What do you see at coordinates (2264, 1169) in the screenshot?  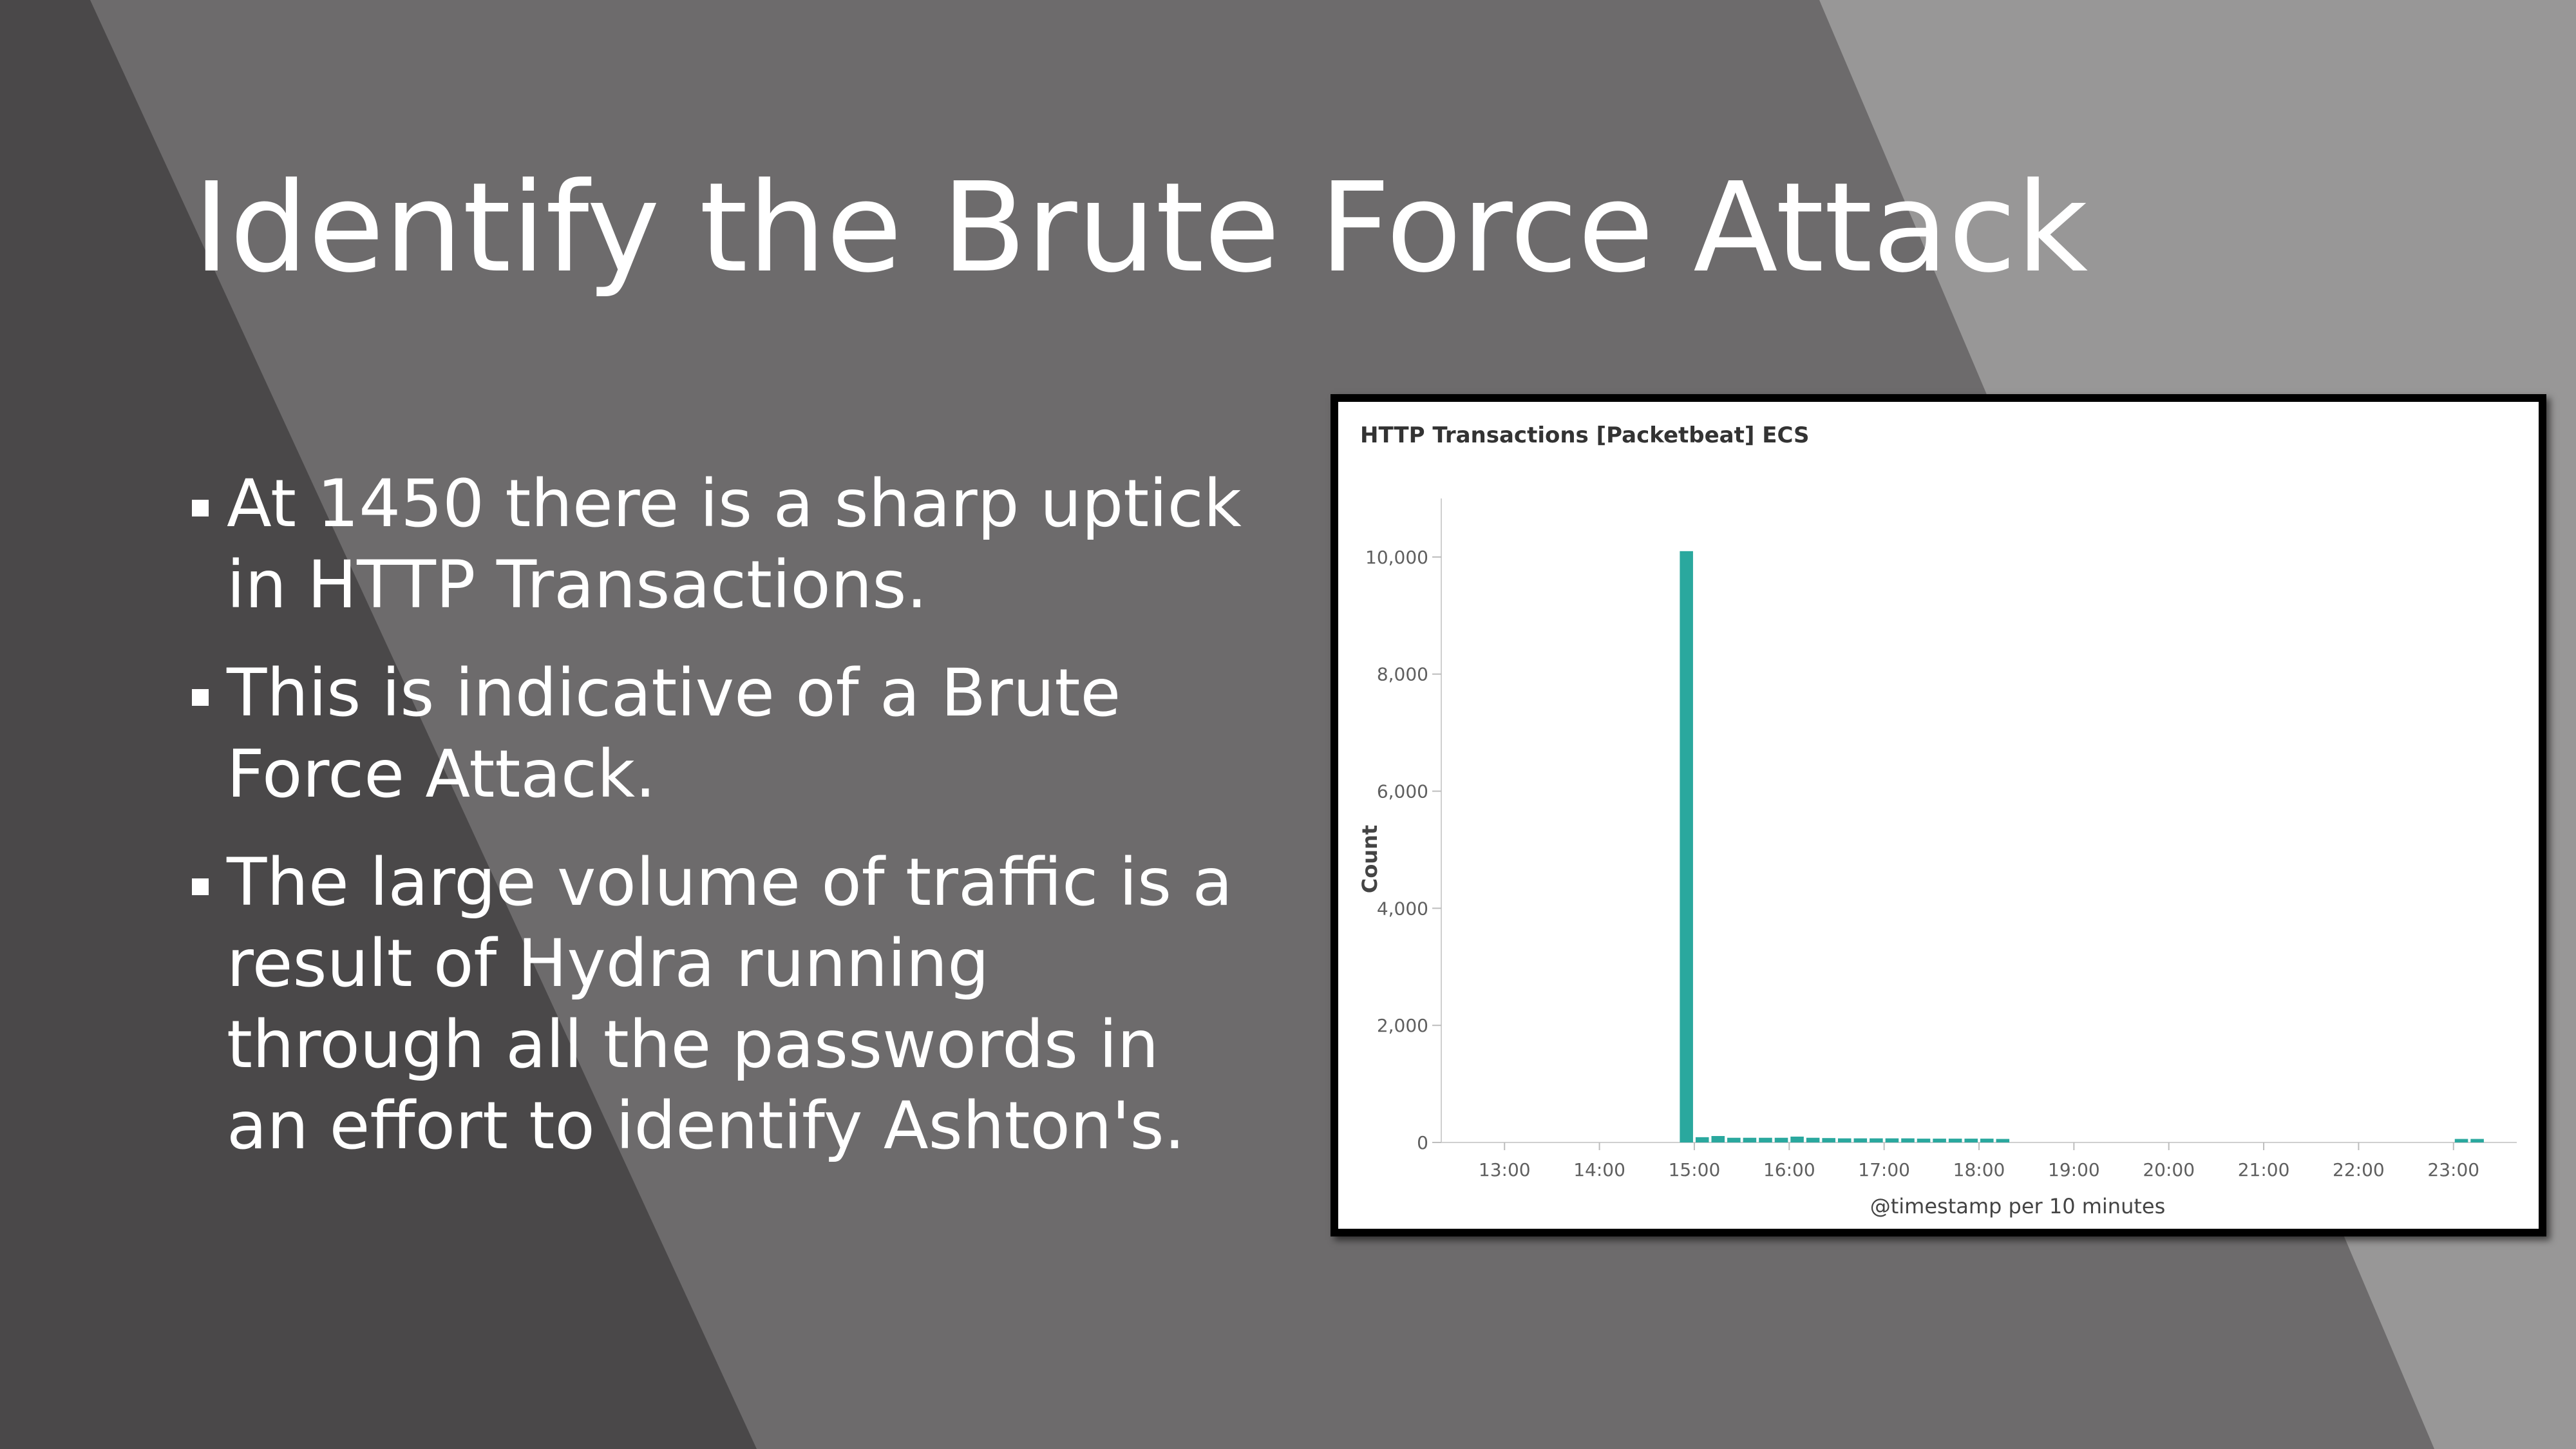 I see `x-tick-label: 21:00` at bounding box center [2264, 1169].